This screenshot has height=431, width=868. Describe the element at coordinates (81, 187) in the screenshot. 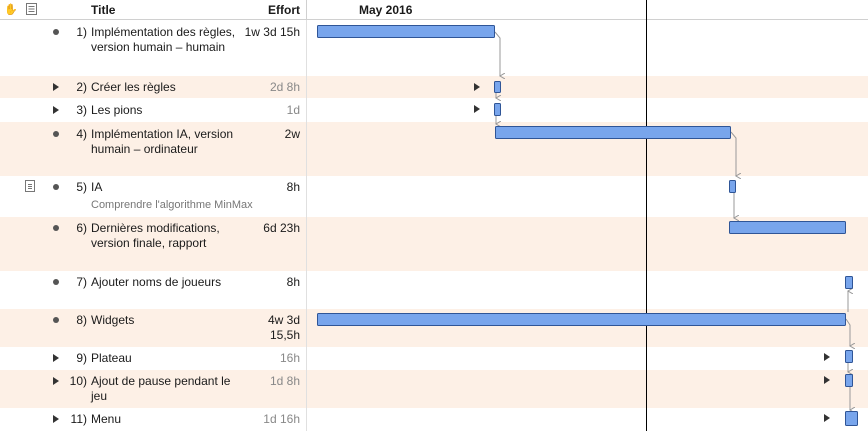

I see `task-number: 5)` at that location.